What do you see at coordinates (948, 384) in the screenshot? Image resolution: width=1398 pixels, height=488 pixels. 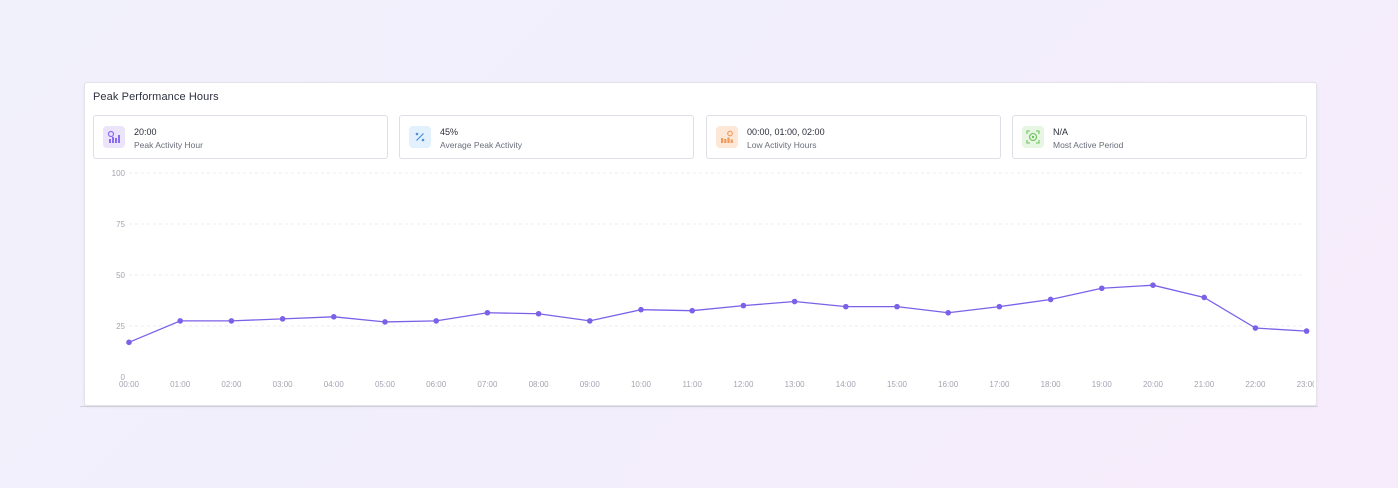 I see `x-tick-label: 16:00` at bounding box center [948, 384].